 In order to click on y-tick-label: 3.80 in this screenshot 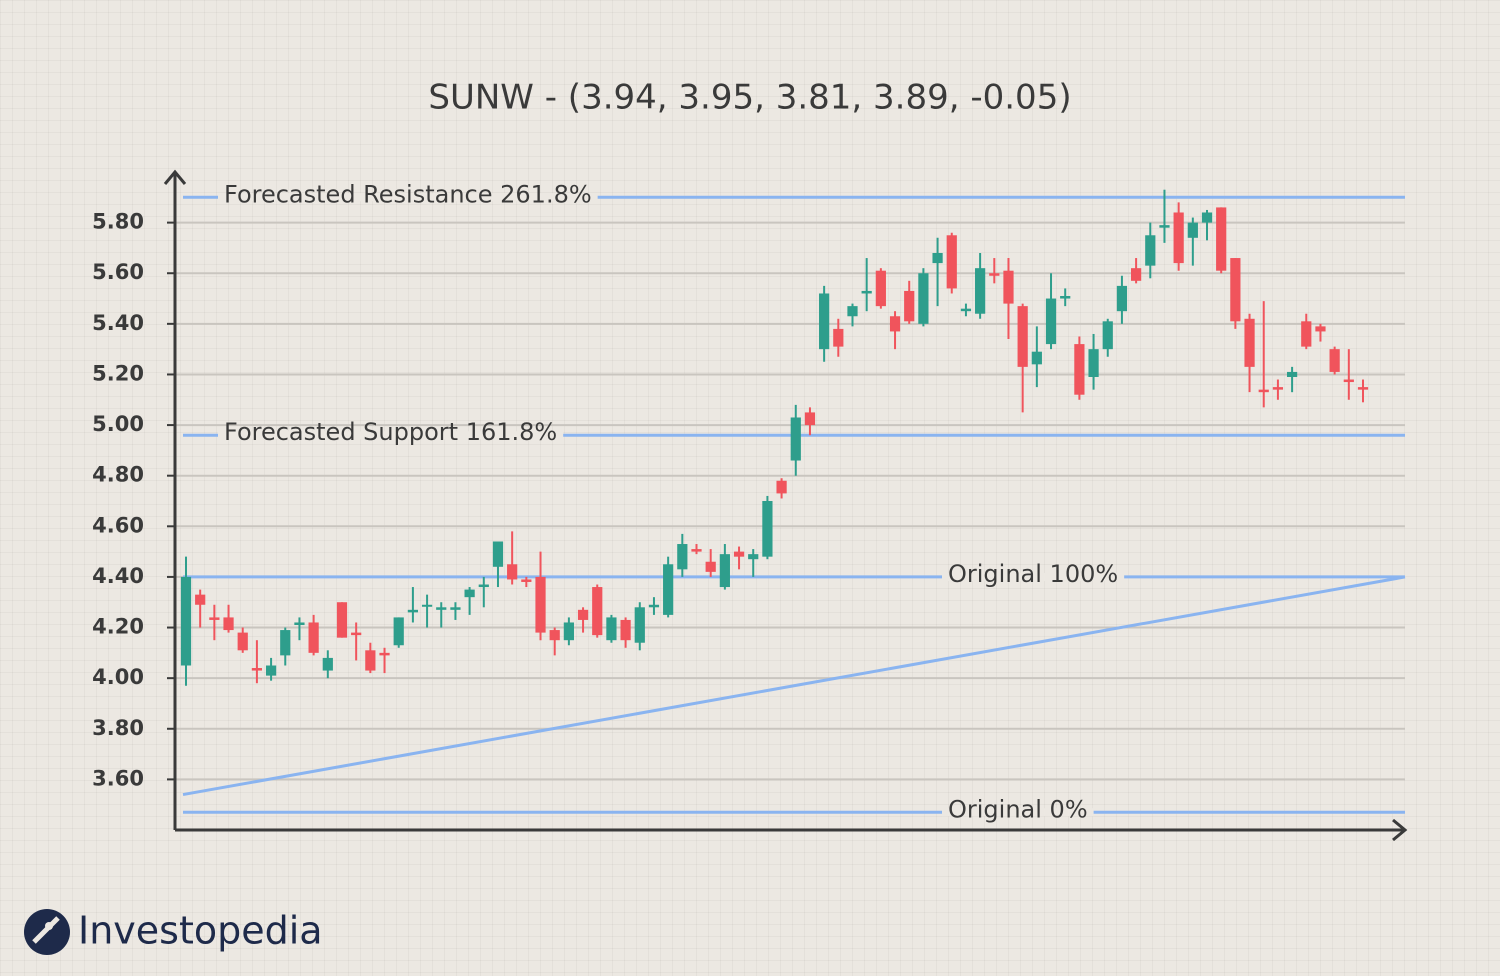, I will do `click(118, 728)`.